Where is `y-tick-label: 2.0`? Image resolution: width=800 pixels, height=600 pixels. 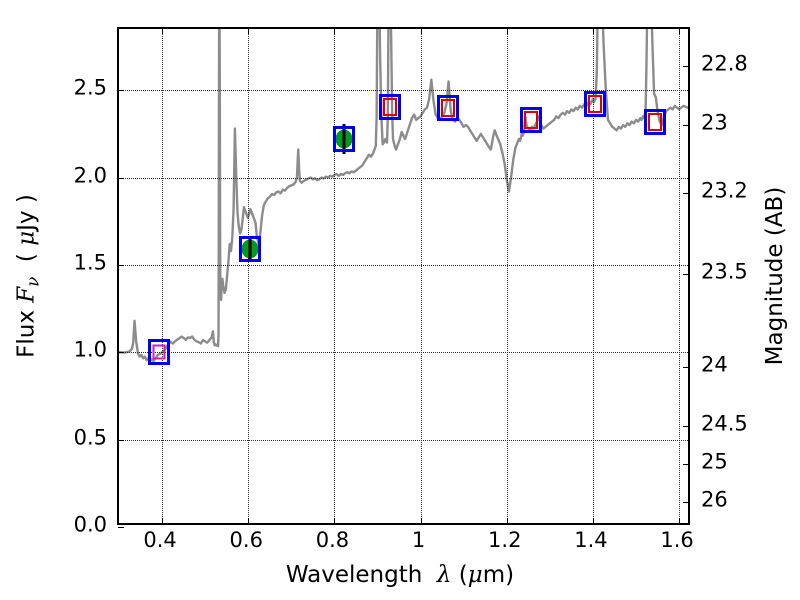
y-tick-label: 2.0 is located at coordinates (90, 175).